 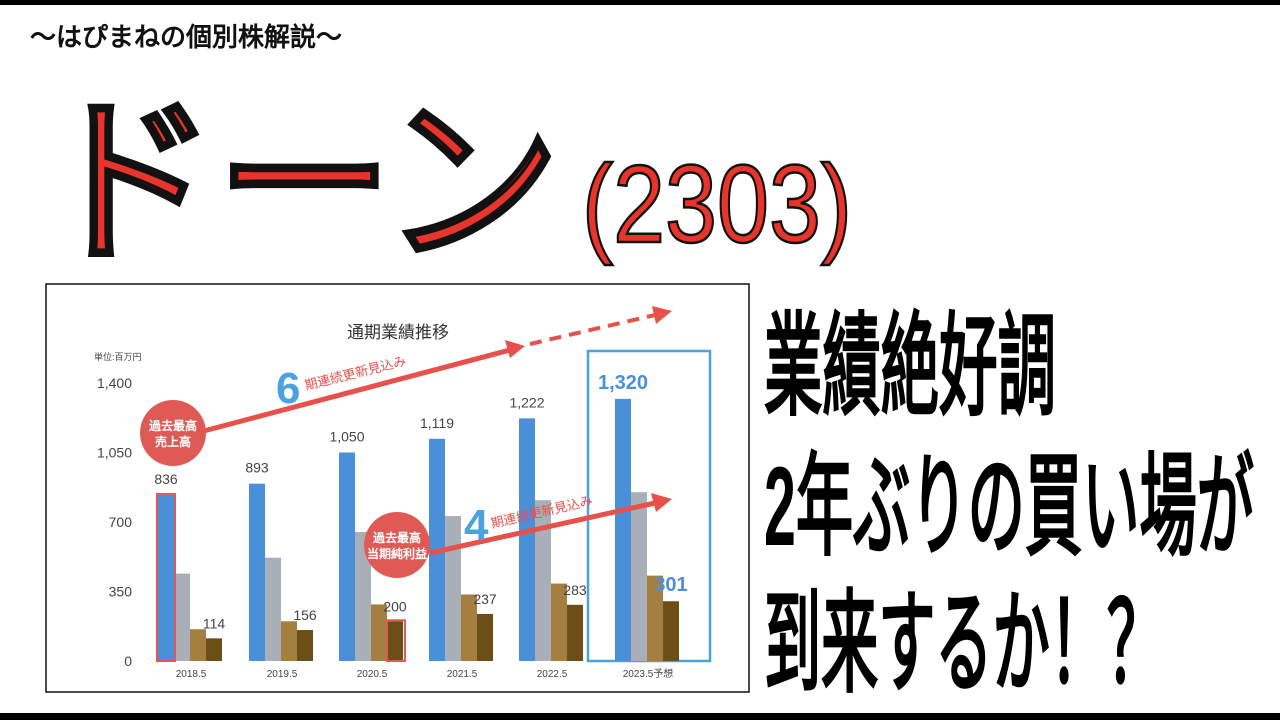 I want to click on value-label: 156, so click(x=305, y=615).